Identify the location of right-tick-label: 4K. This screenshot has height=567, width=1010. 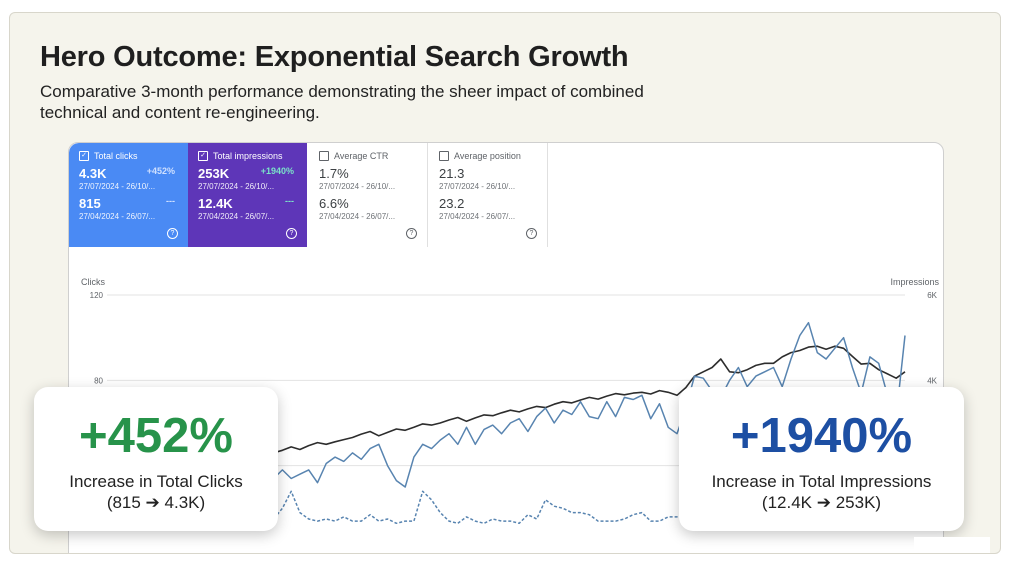
(932, 380).